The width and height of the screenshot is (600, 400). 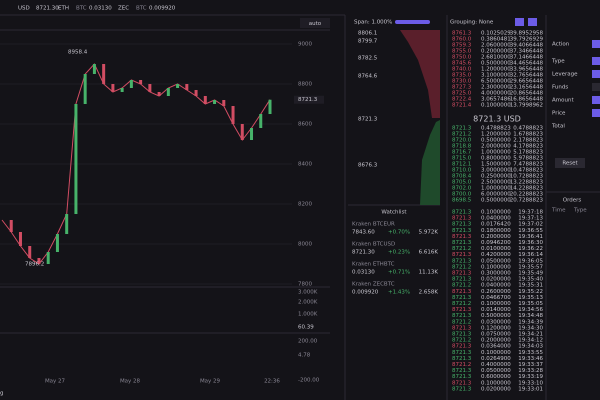 I want to click on ticker-label: ZEC, so click(x=123, y=9).